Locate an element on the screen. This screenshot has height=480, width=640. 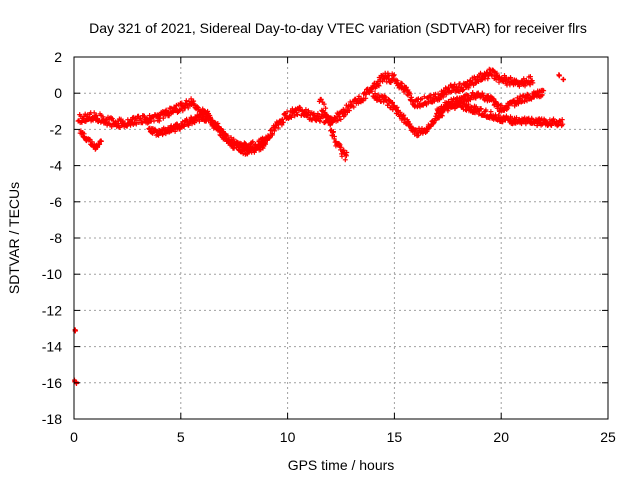
y-tick-label: -12 is located at coordinates (52, 310).